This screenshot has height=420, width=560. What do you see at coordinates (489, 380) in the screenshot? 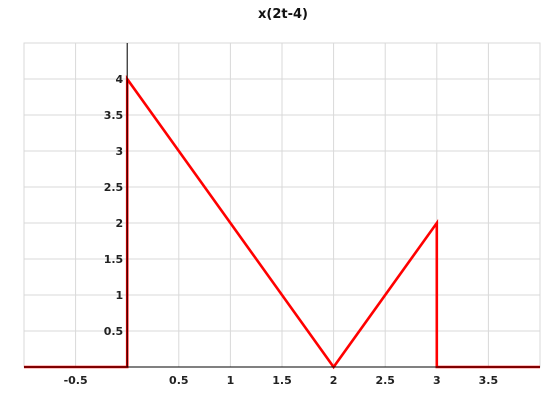
I see `x-tick-label: 3.5` at bounding box center [489, 380].